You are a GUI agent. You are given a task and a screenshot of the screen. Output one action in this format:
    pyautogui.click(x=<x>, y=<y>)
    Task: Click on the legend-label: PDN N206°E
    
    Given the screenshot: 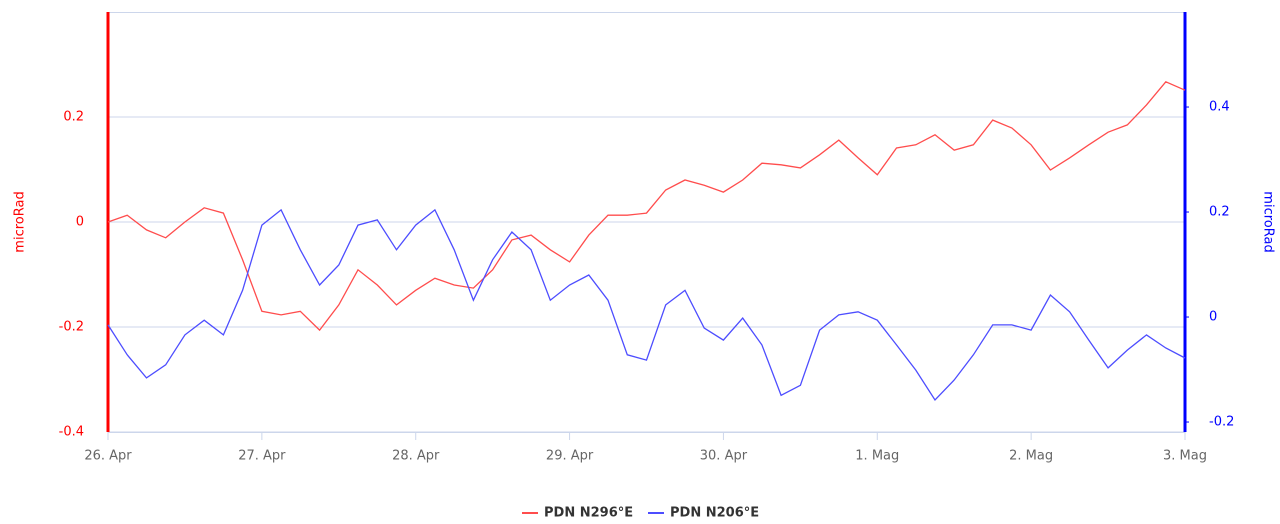 What is the action you would take?
    pyautogui.click(x=714, y=513)
    